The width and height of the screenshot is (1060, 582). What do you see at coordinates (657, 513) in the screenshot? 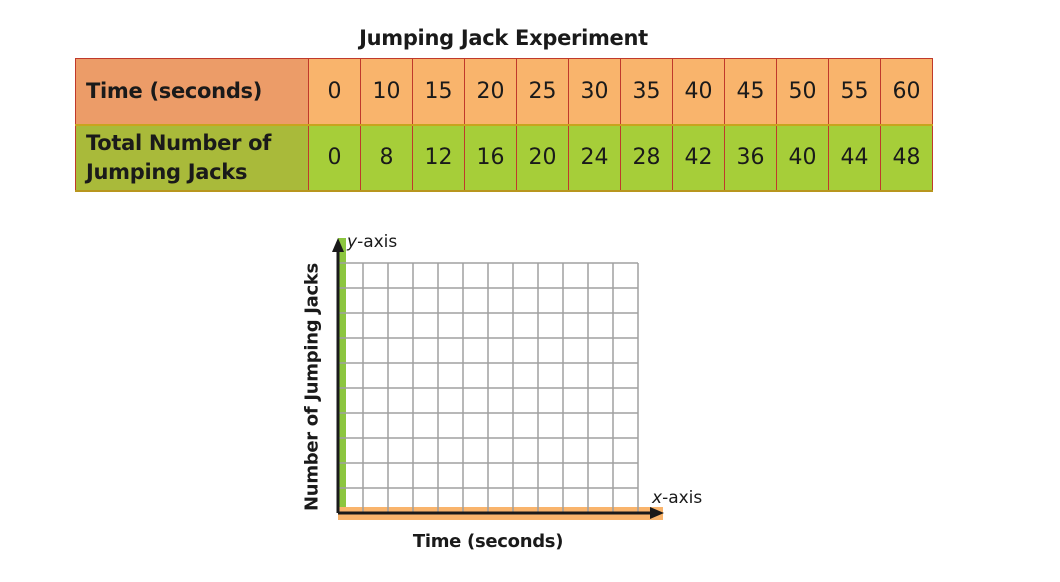
I see `x-axis-arrowhead` at bounding box center [657, 513].